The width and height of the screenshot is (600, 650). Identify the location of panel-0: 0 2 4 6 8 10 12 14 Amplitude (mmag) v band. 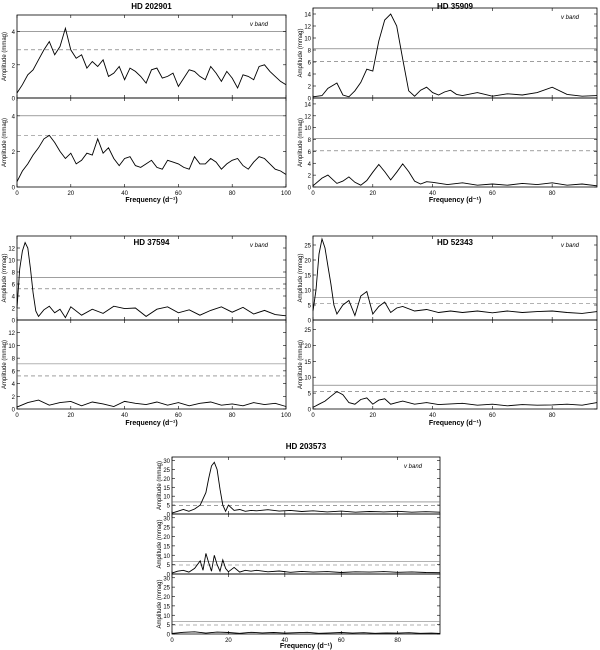
(448, 55).